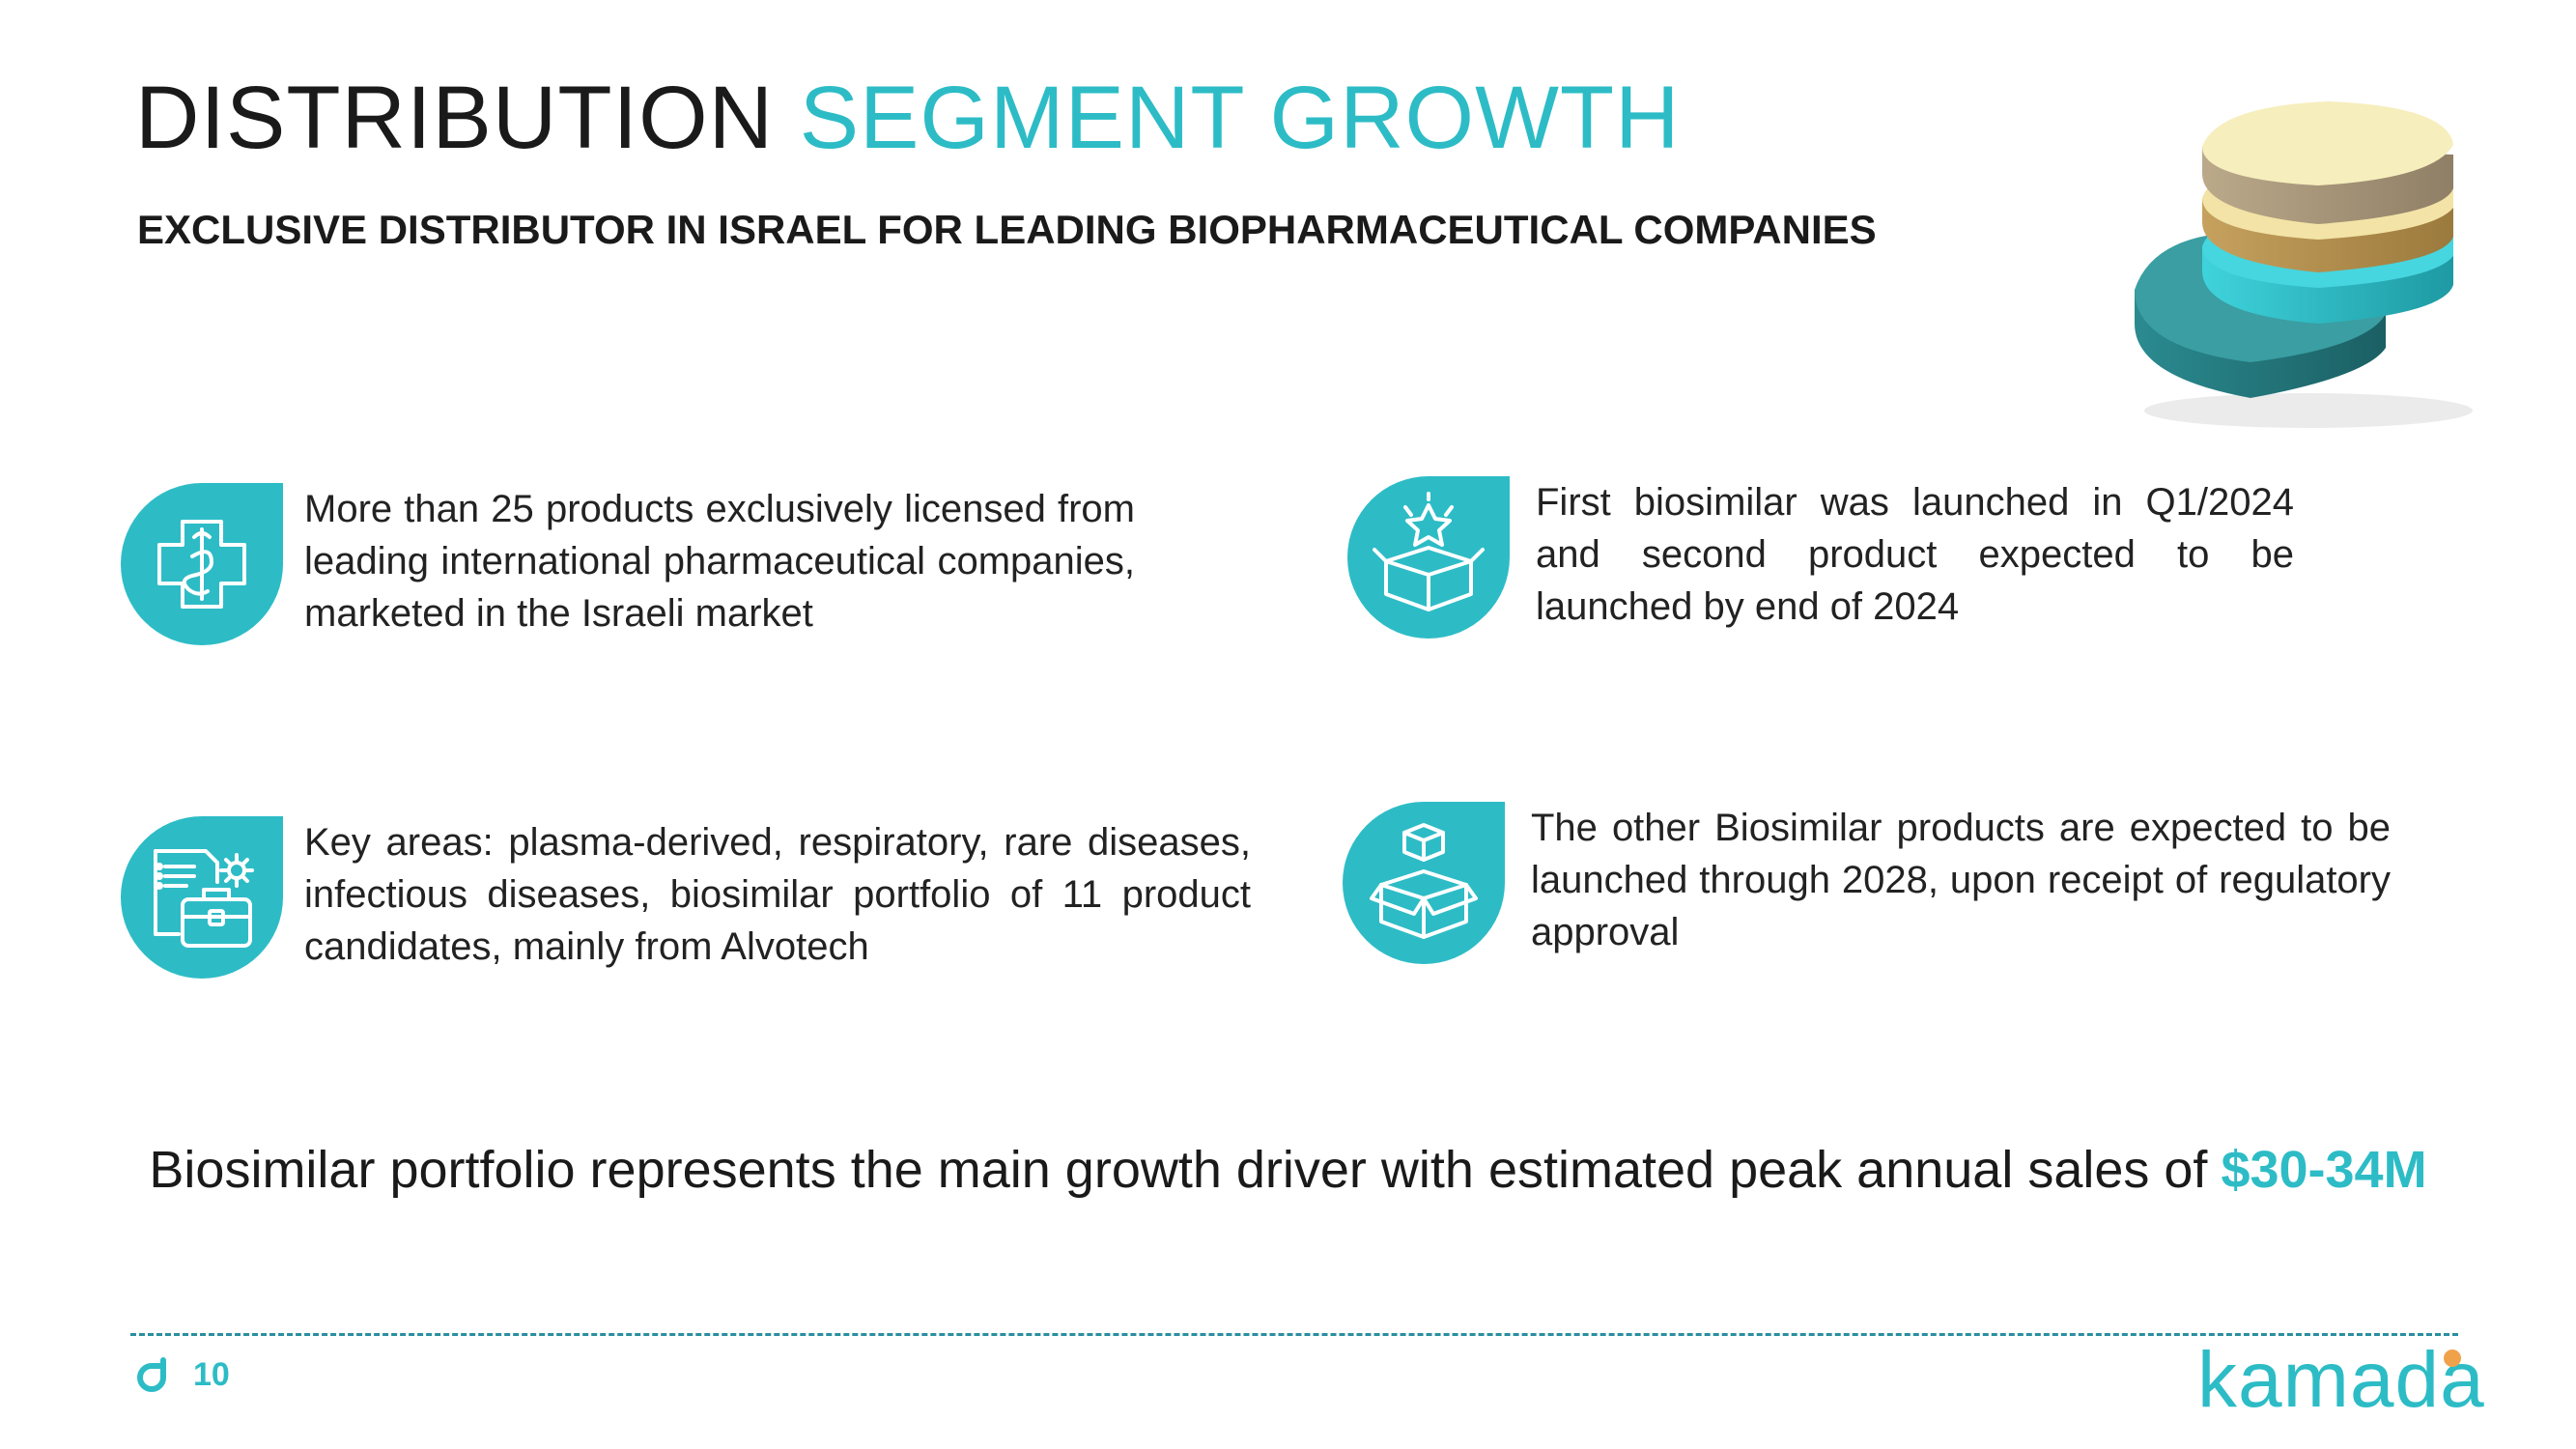 The image size is (2576, 1449). Describe the element at coordinates (151, 1374) in the screenshot. I see `kamada-mark-icon` at that location.